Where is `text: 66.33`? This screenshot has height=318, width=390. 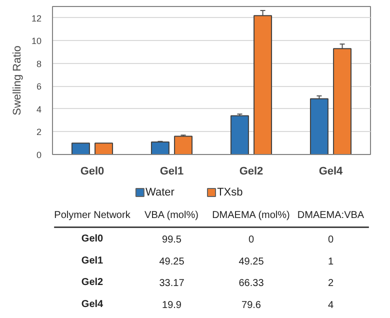
text: 66.33 is located at coordinates (251, 284).